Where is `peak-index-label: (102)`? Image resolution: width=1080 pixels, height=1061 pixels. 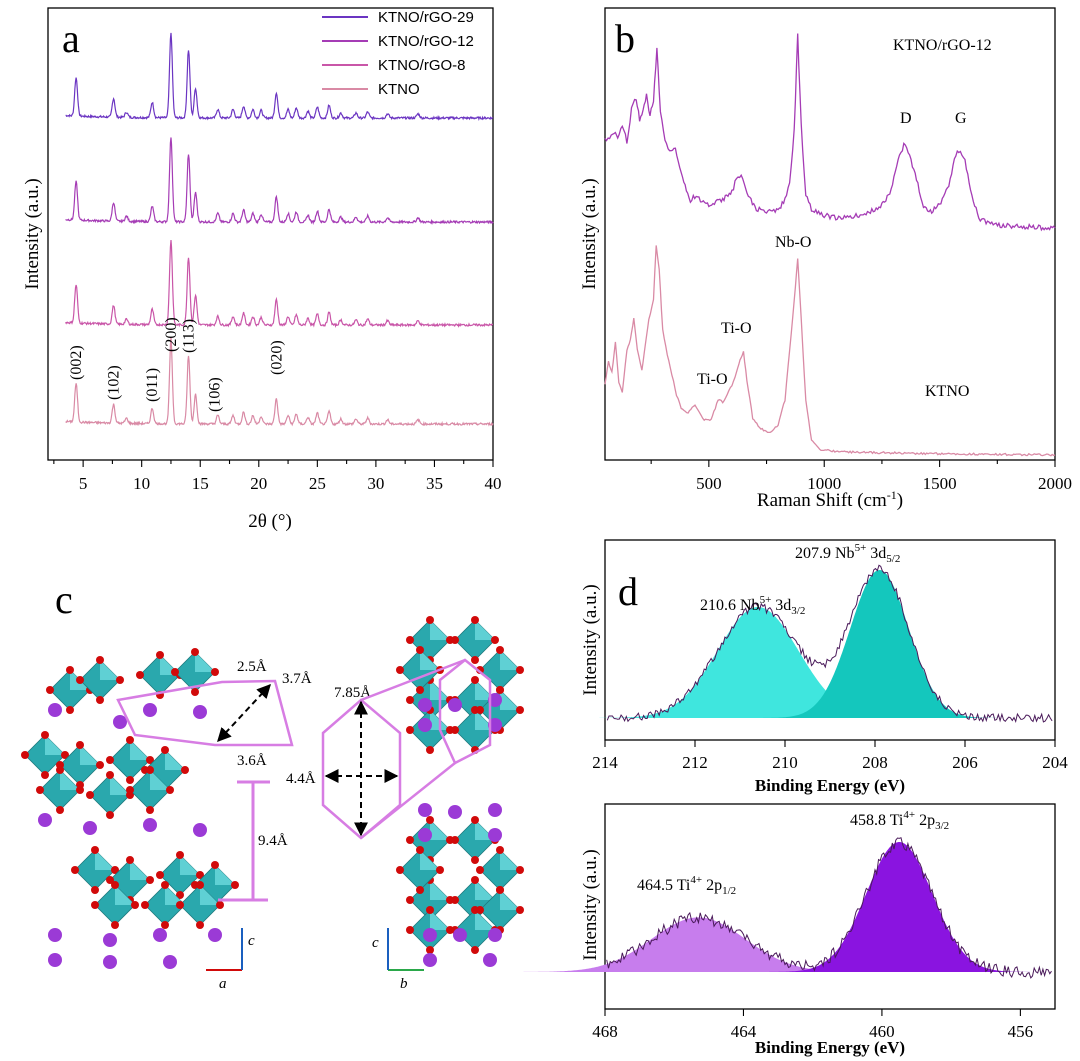
peak-index-label: (102) is located at coordinates (114, 382).